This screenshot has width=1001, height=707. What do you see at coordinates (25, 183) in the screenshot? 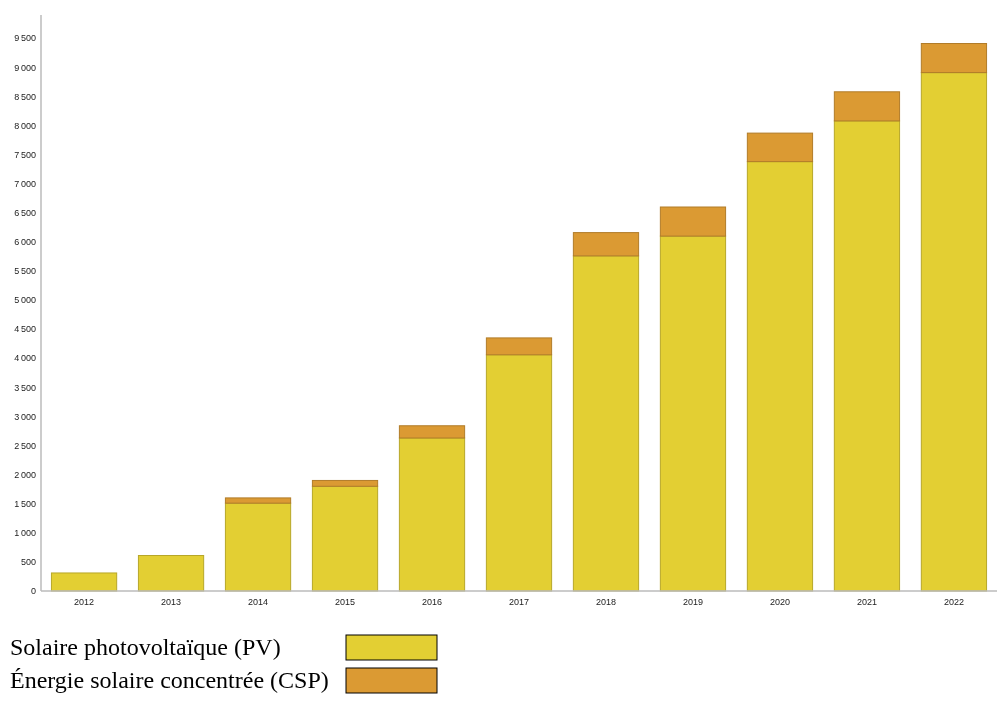
I see `y-tick-label: 7 000` at bounding box center [25, 183].